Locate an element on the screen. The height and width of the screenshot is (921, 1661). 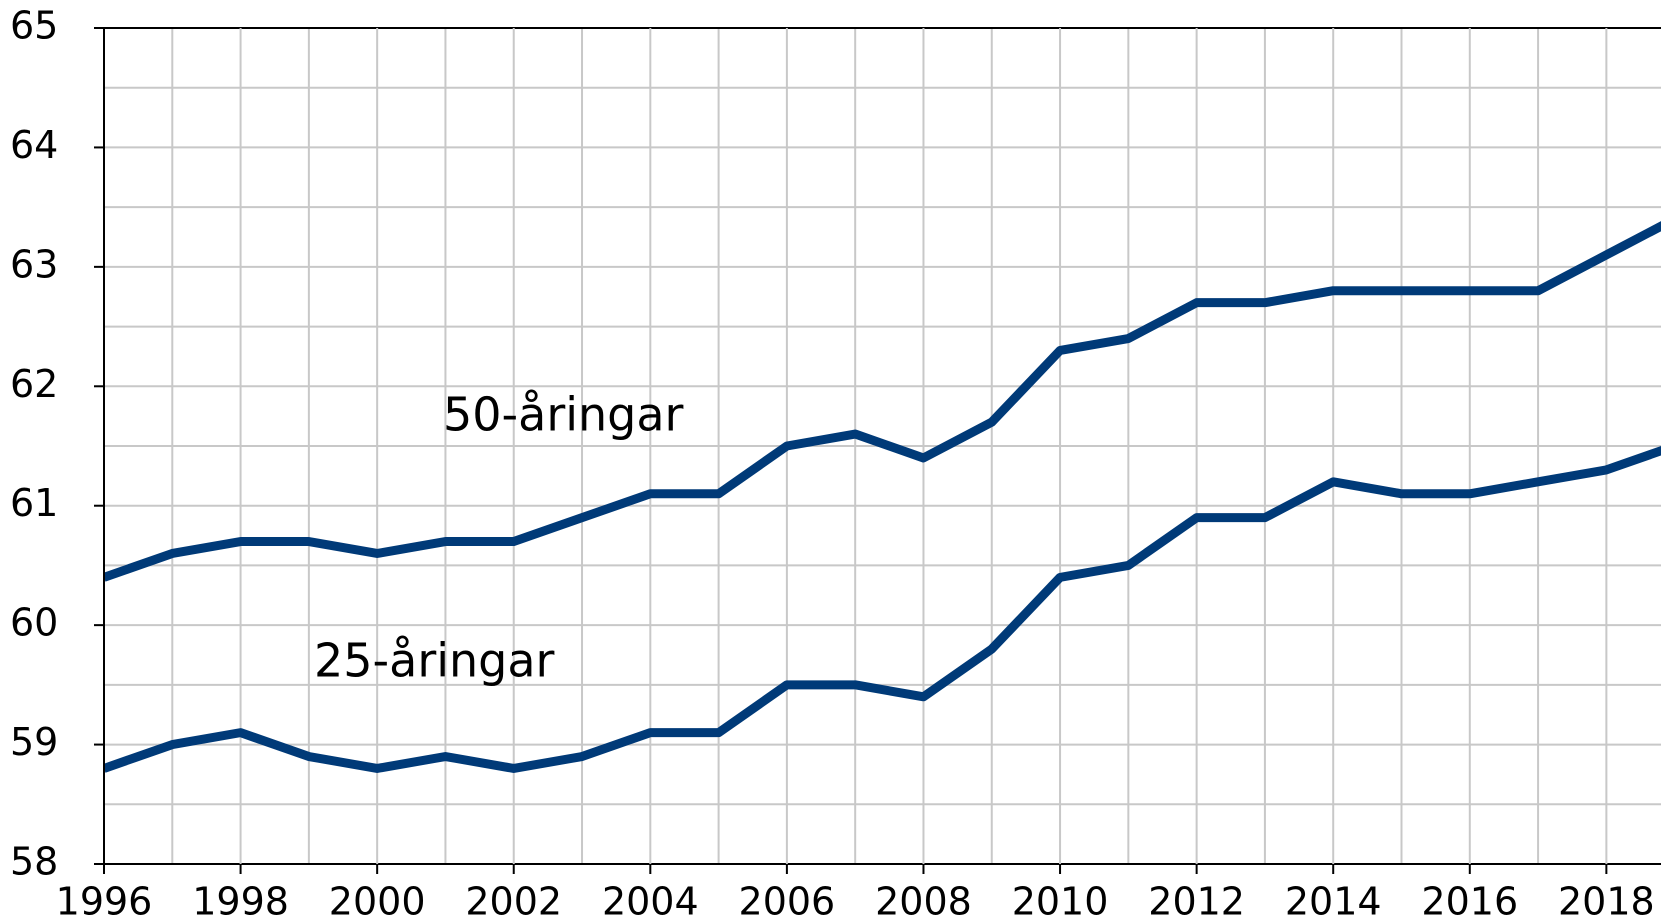
x-tick-label: 2018 is located at coordinates (1606, 900).